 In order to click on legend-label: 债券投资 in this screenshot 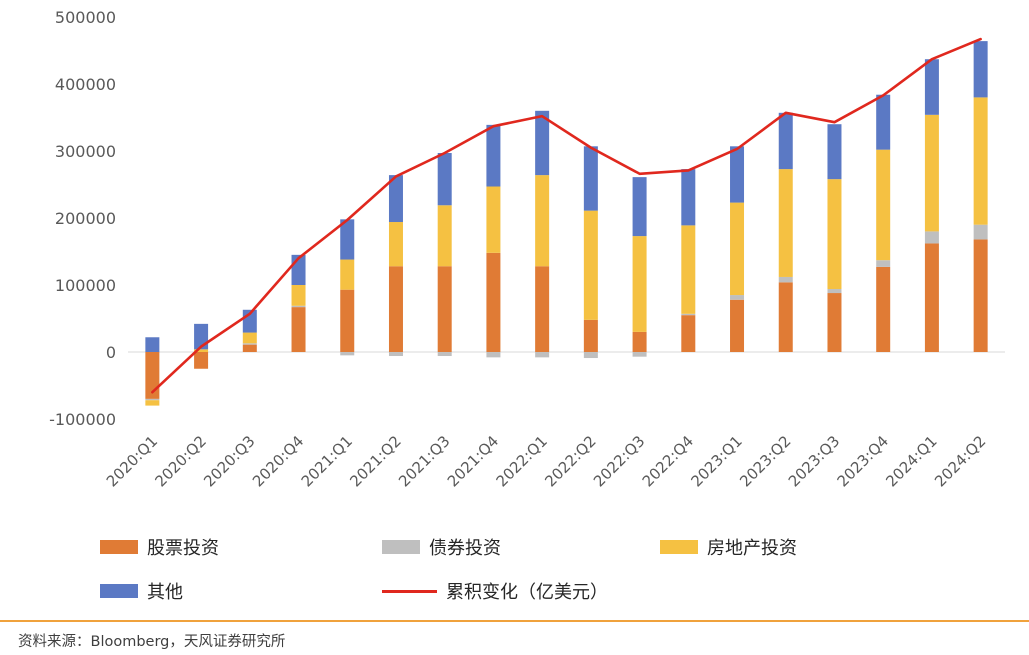, I will do `click(465, 548)`.